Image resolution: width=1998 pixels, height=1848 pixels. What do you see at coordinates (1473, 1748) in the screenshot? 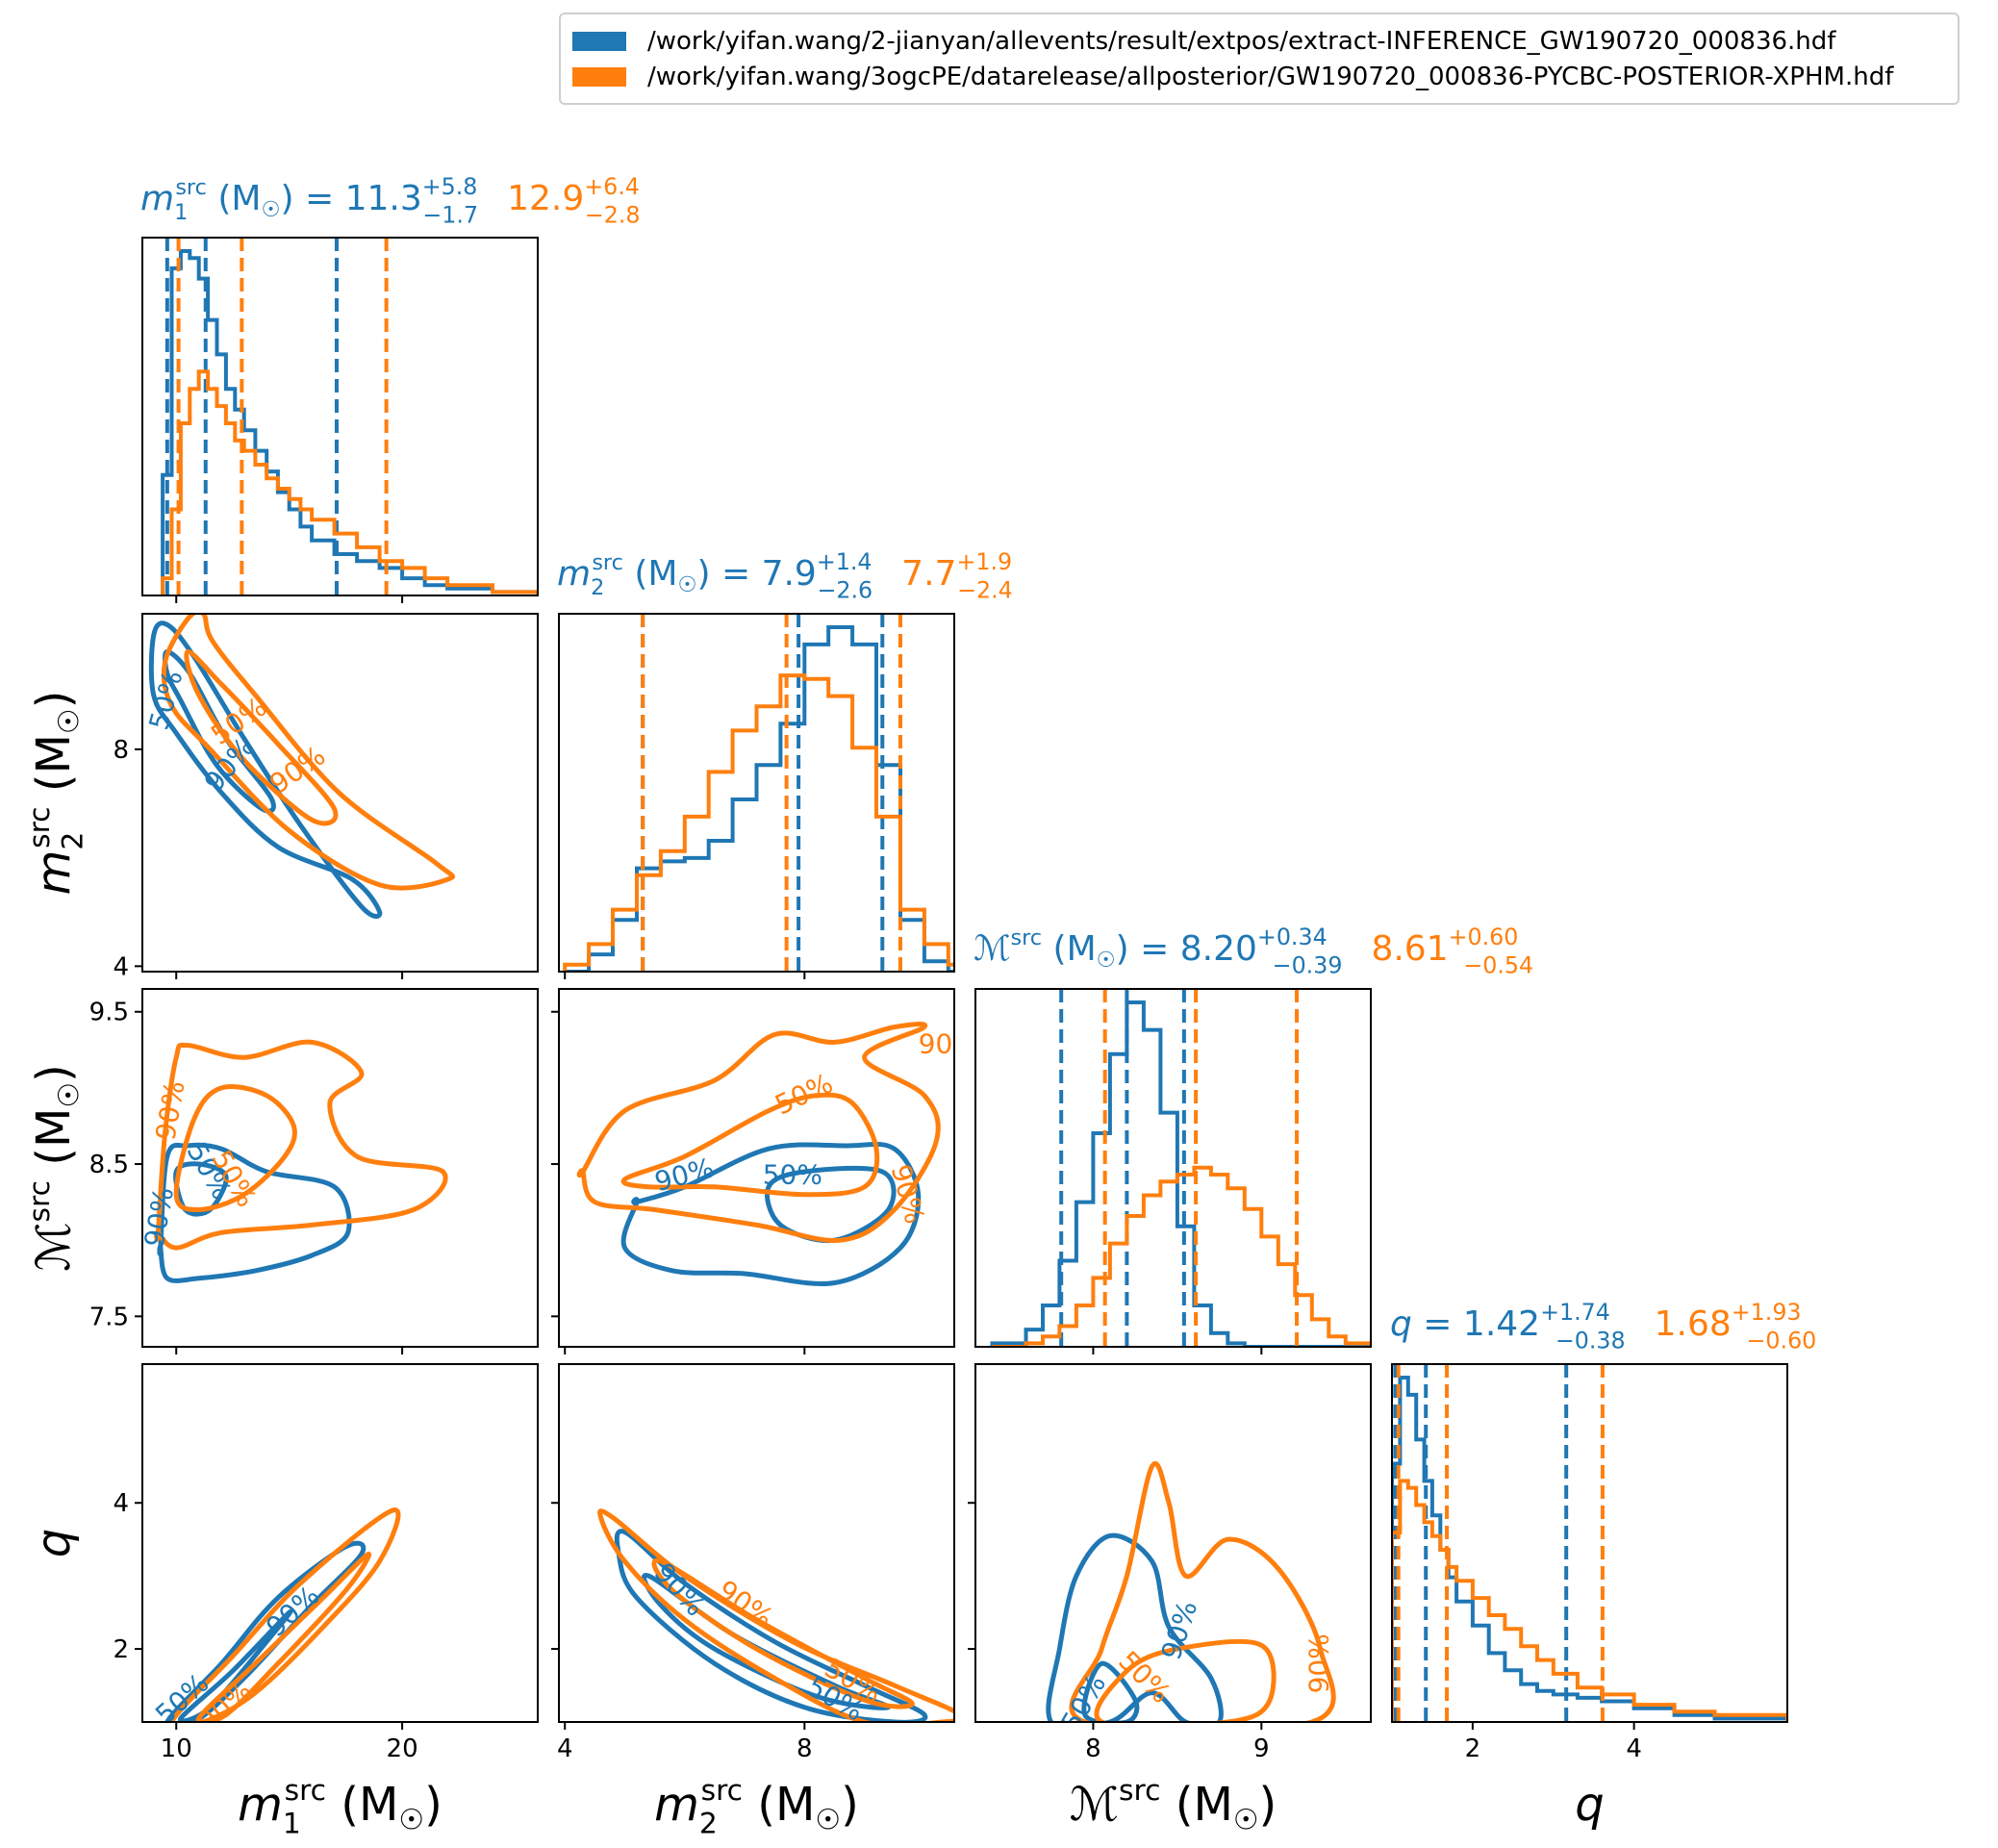
I see `x-tick-label: 2` at bounding box center [1473, 1748].